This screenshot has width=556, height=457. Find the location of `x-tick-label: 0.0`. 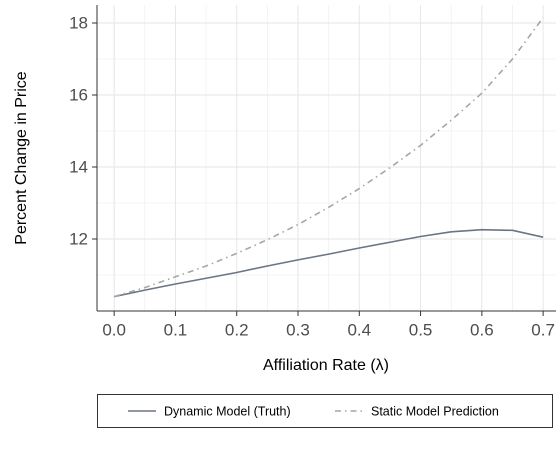

x-tick-label: 0.0 is located at coordinates (114, 329).